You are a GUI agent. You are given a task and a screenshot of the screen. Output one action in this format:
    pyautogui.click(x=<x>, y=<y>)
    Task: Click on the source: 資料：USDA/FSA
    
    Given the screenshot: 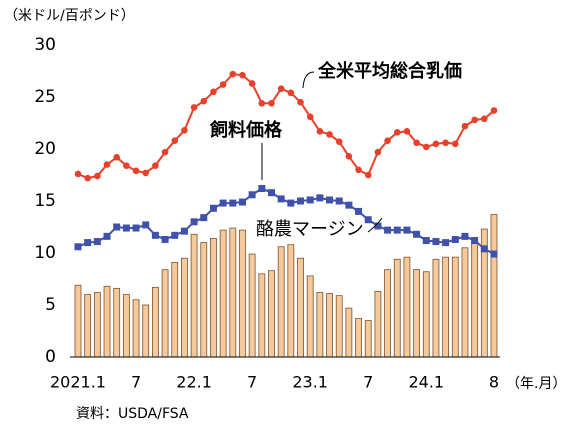 What is the action you would take?
    pyautogui.click(x=132, y=414)
    